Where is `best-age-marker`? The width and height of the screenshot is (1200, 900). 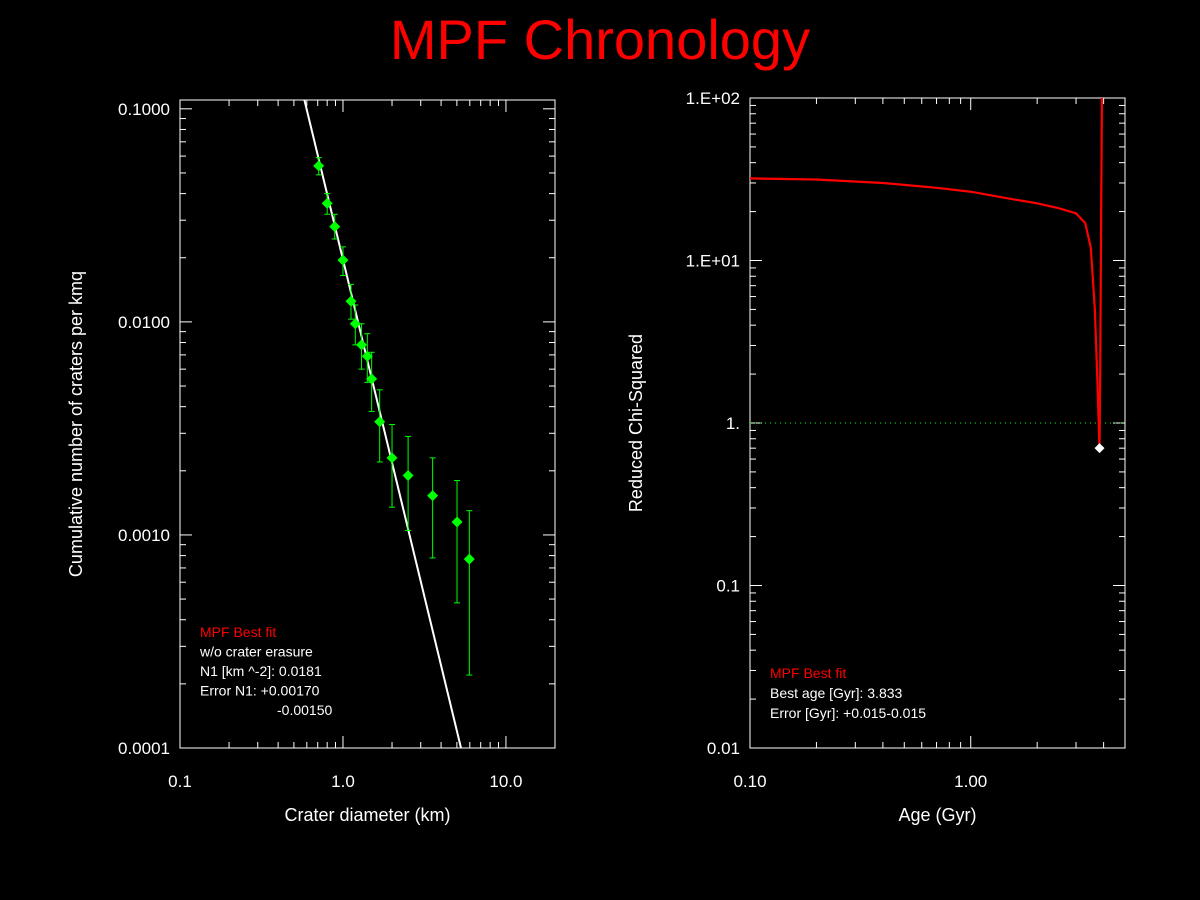
best-age-marker is located at coordinates (1099, 448).